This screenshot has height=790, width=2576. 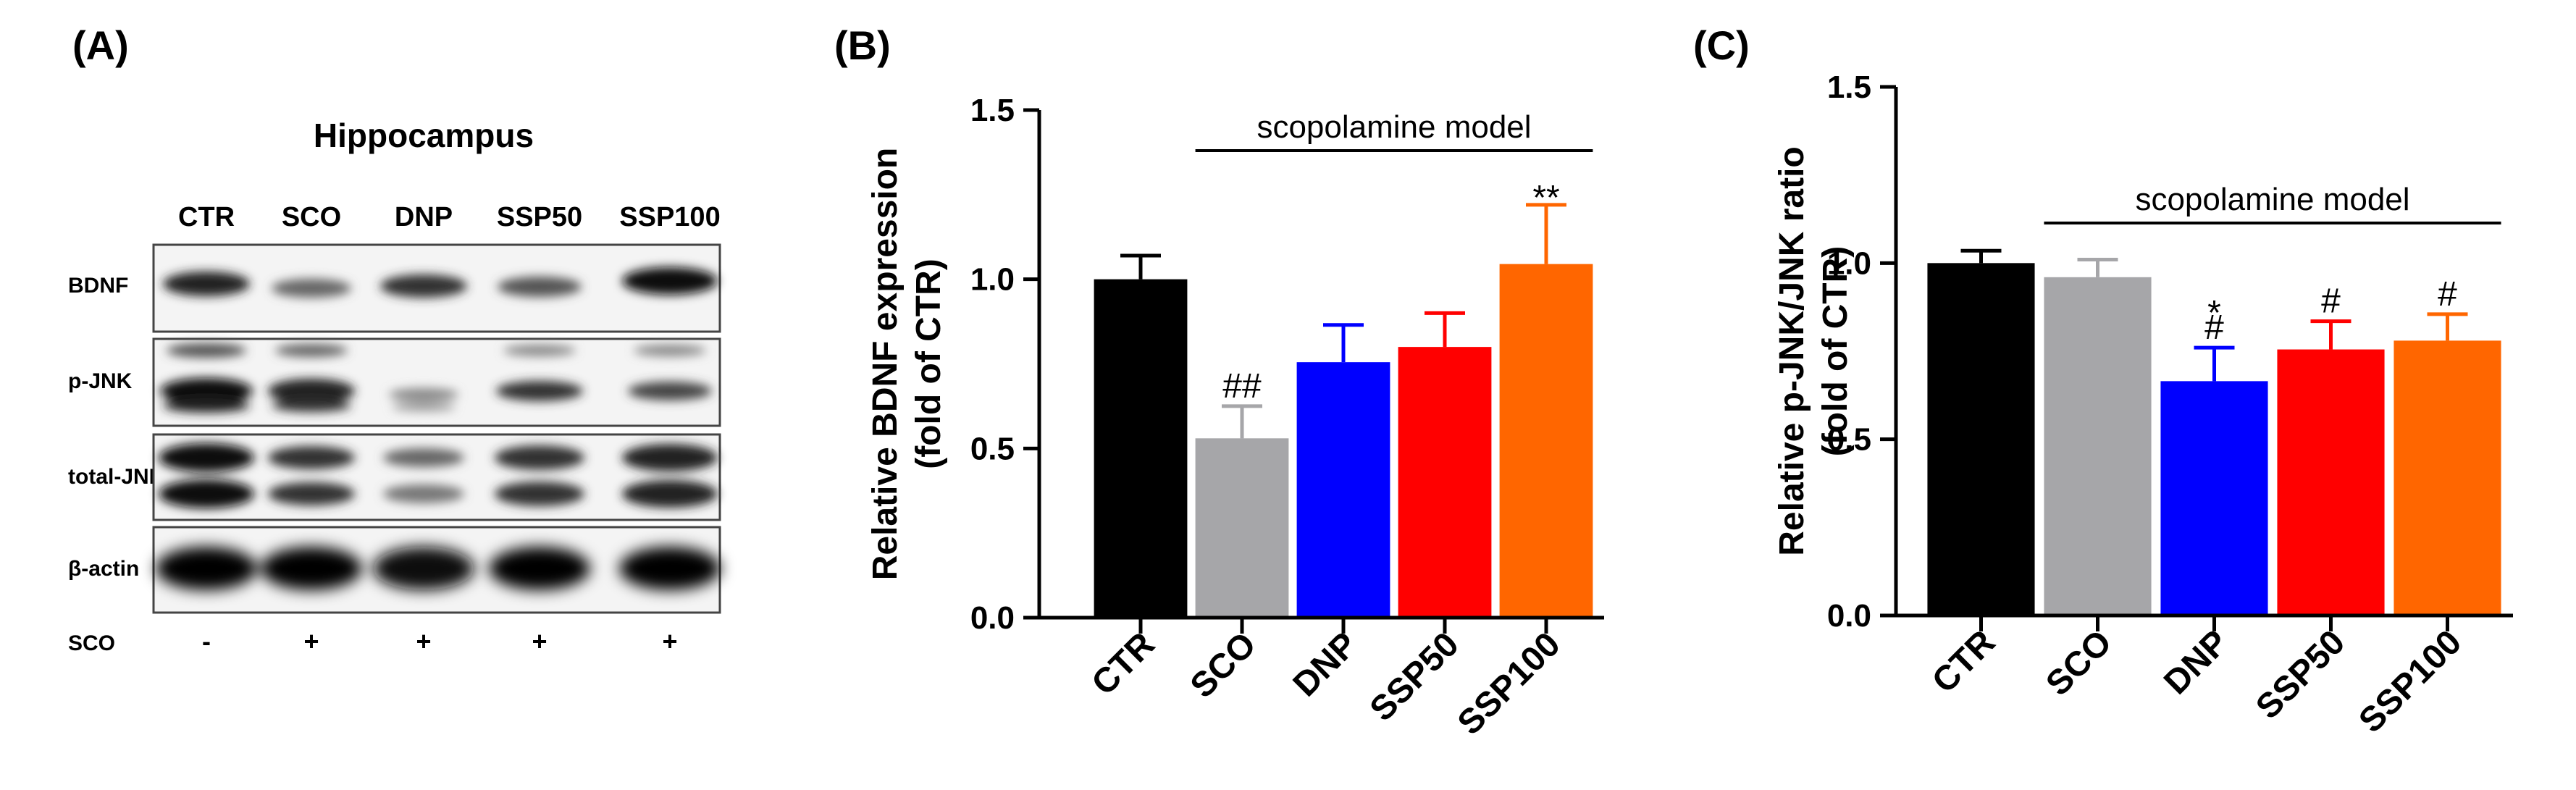 What do you see at coordinates (100, 45) in the screenshot?
I see `panel-a-label: (A)` at bounding box center [100, 45].